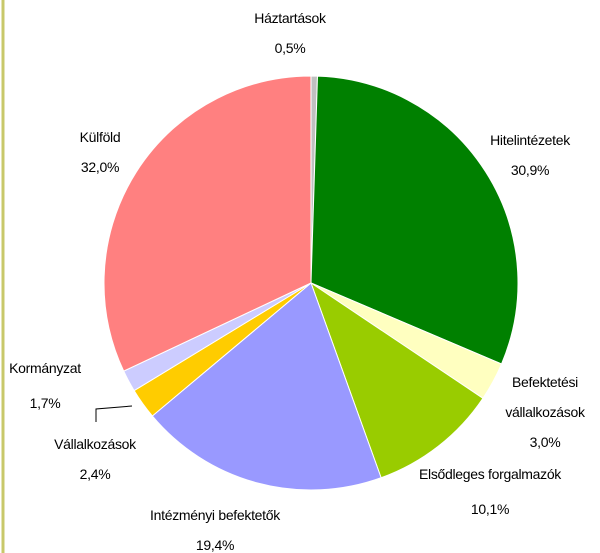 This screenshot has width=600, height=553. What do you see at coordinates (215, 545) in the screenshot?
I see `value-label: 19,4%` at bounding box center [215, 545].